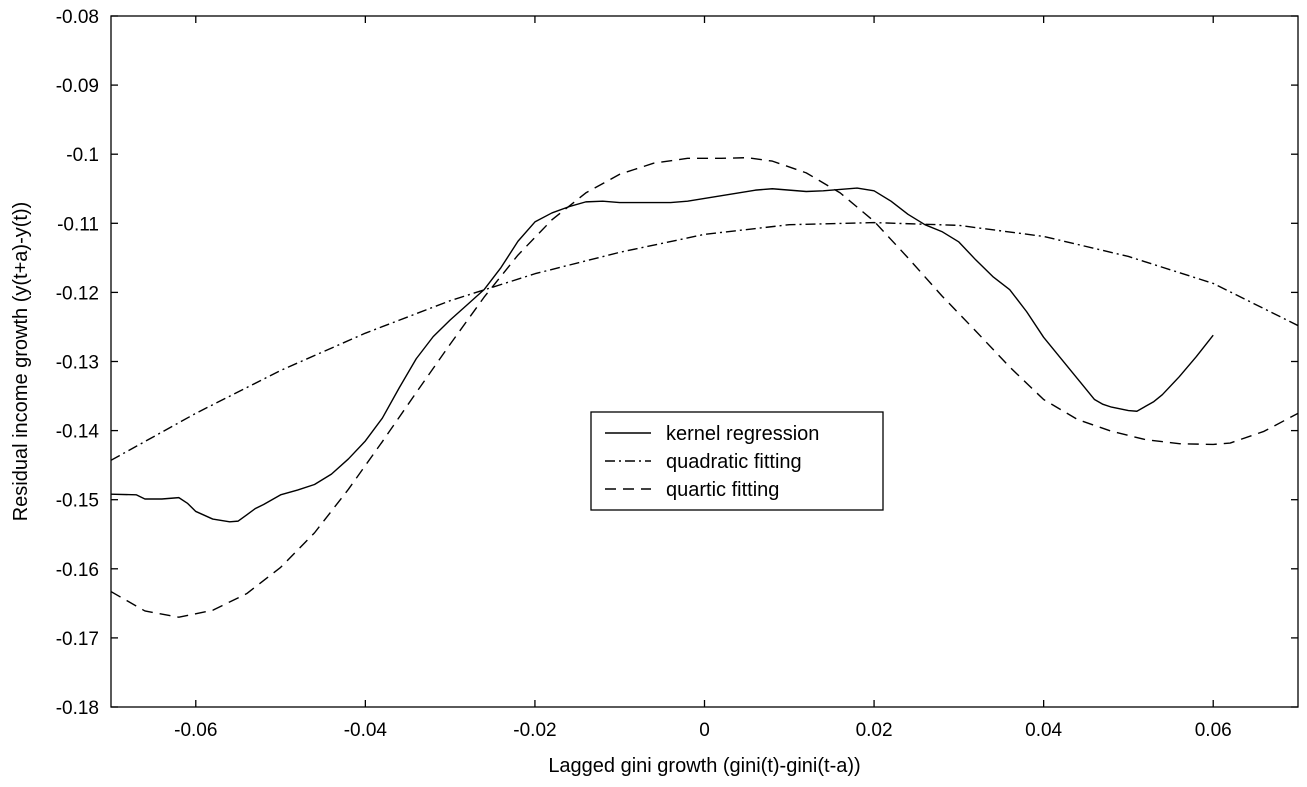  I want to click on legend-label: quartic fitting, so click(722, 490).